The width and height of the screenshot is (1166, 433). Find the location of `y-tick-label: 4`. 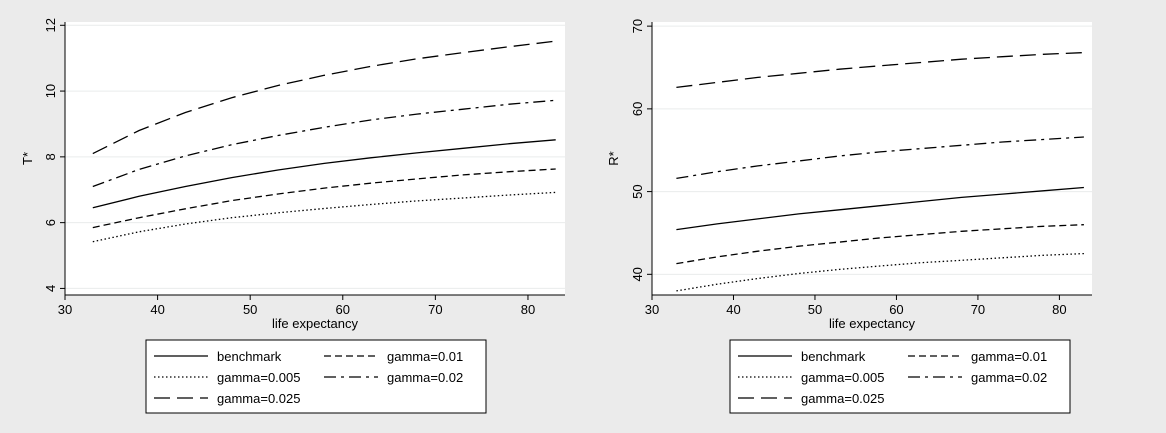

y-tick-label: 4 is located at coordinates (50, 288).